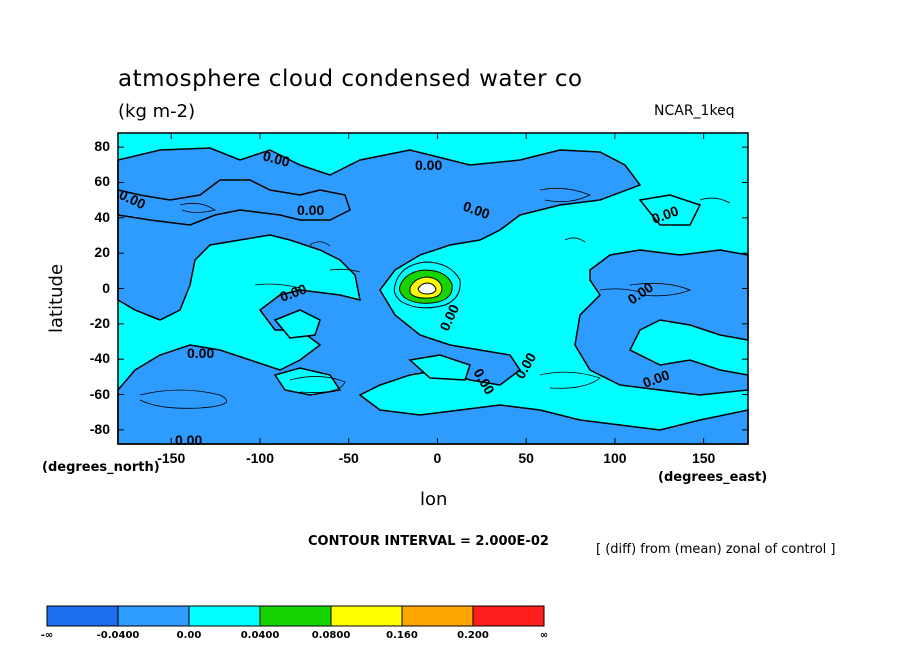 The height and width of the screenshot is (654, 904). Describe the element at coordinates (487, 295) in the screenshot. I see `cyan-islands` at that location.